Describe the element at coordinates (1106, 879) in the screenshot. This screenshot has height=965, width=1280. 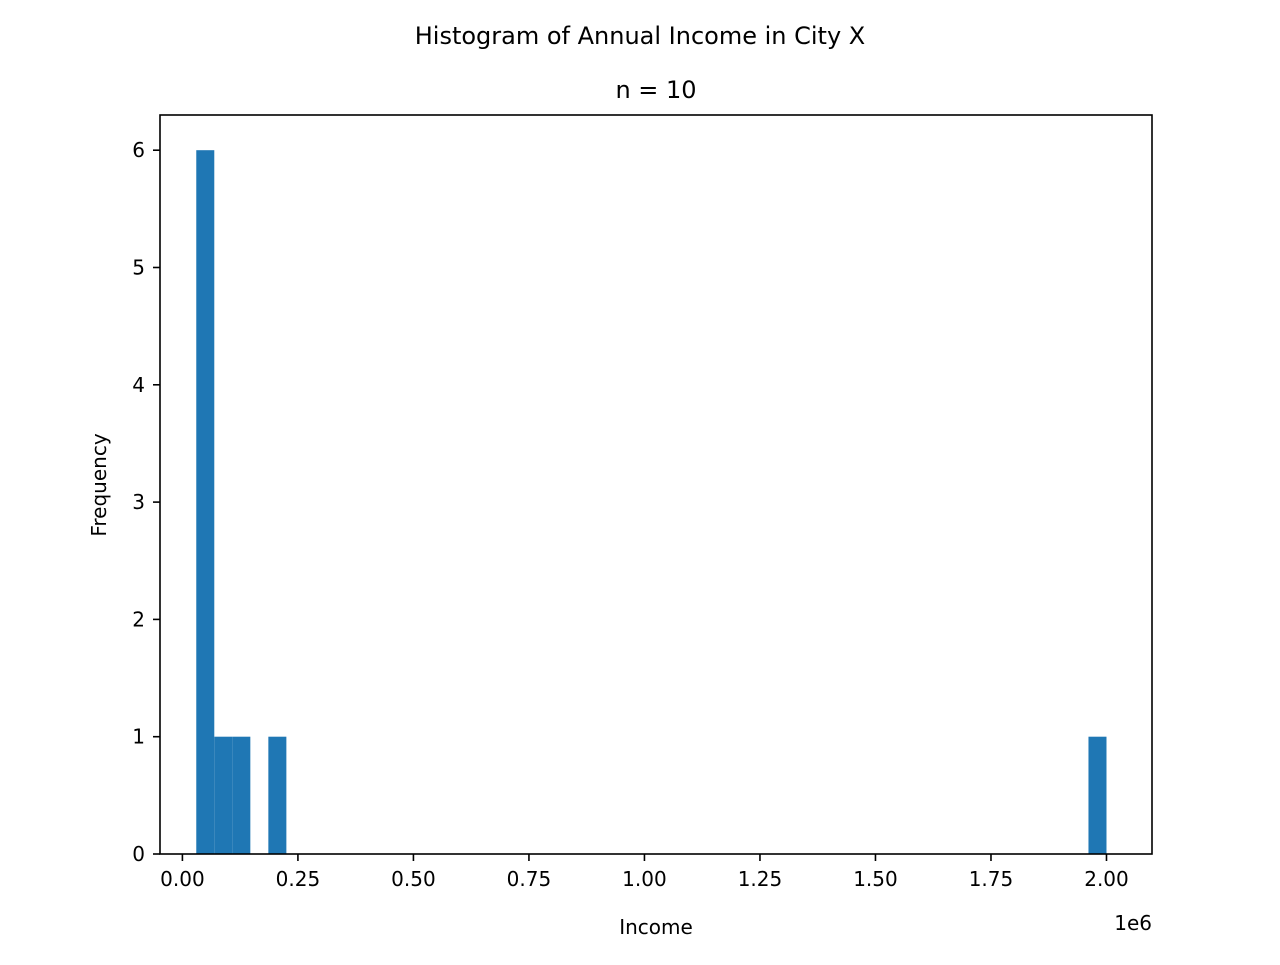
I see `x-tick-label: 2.00` at that location.